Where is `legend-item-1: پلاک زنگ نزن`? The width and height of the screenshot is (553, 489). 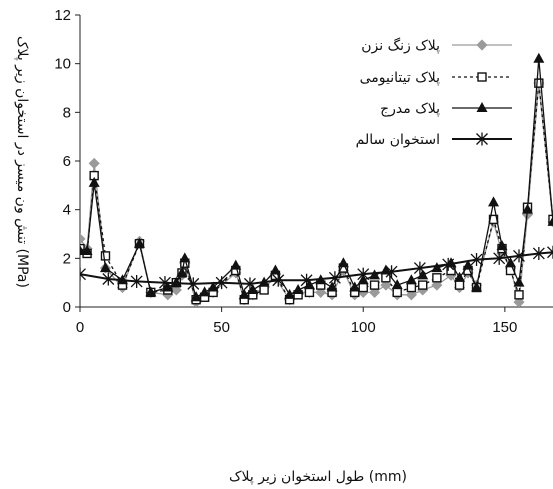 legend-item-1: پلاک زنگ نزن is located at coordinates (436, 45).